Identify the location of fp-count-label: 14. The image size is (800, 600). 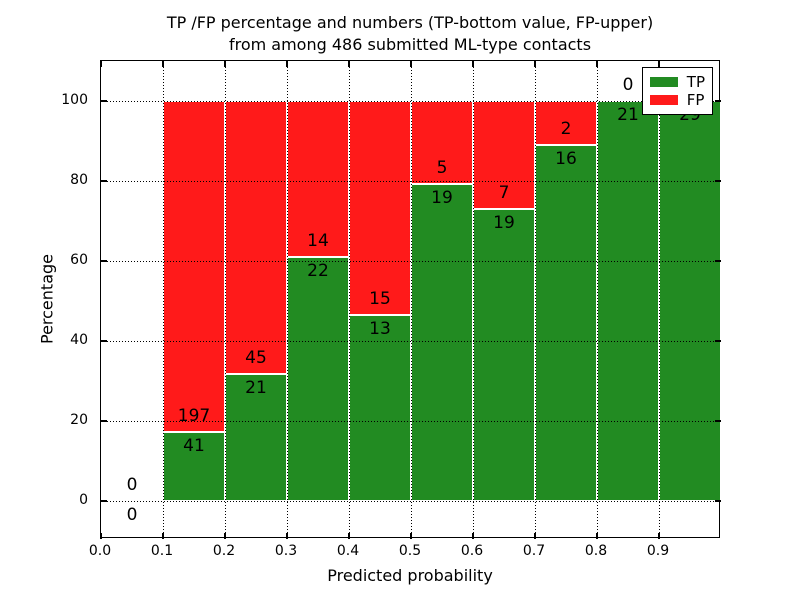
(318, 240).